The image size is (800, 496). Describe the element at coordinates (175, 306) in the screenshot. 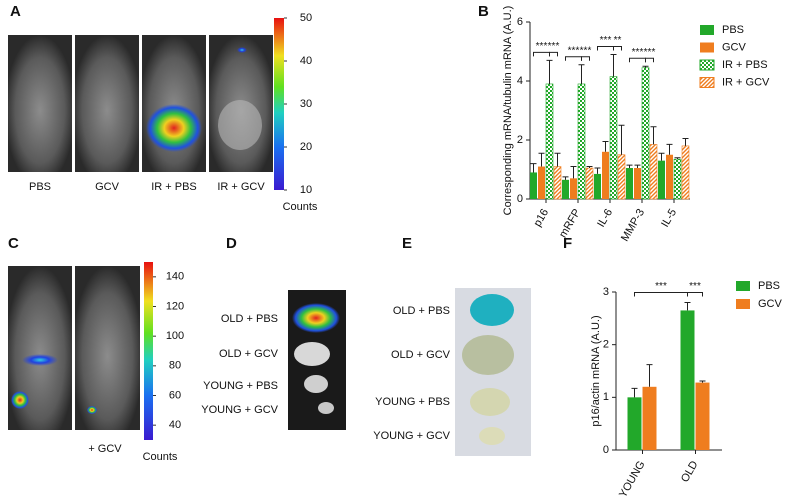

I see `colorbar-tick-label: 120` at that location.